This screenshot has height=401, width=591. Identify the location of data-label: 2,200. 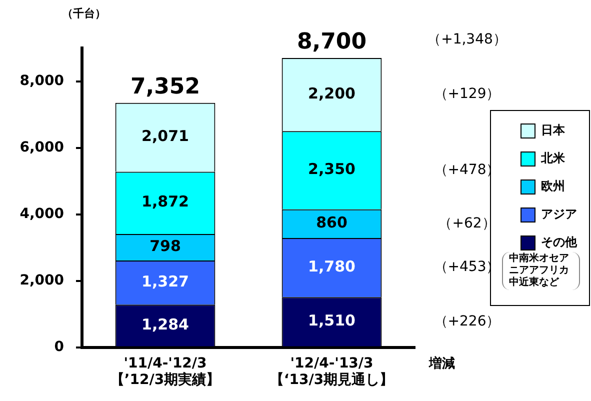
(332, 93).